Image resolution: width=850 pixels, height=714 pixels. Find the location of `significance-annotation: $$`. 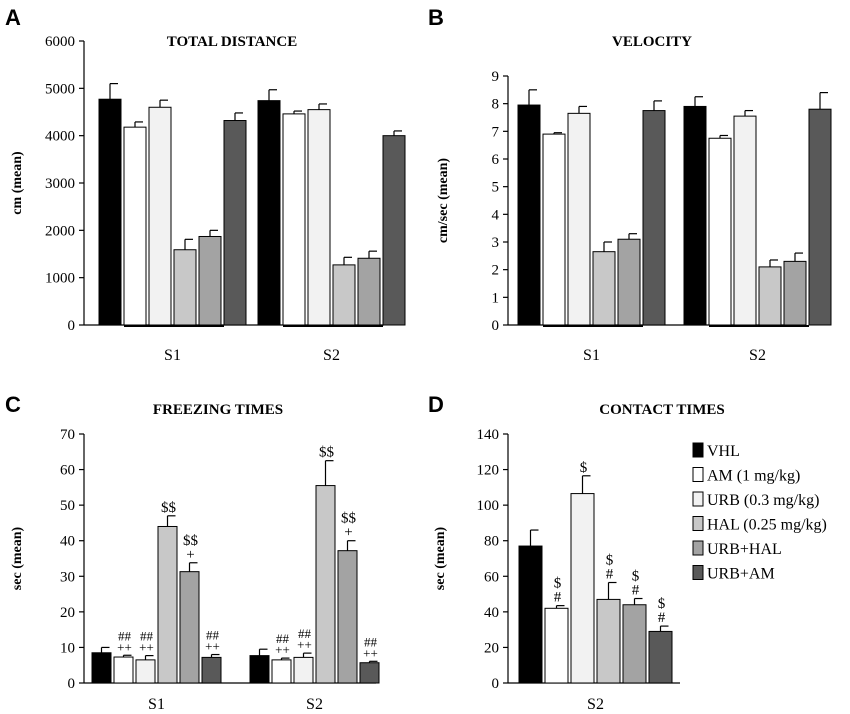

significance-annotation: $$ is located at coordinates (169, 508).